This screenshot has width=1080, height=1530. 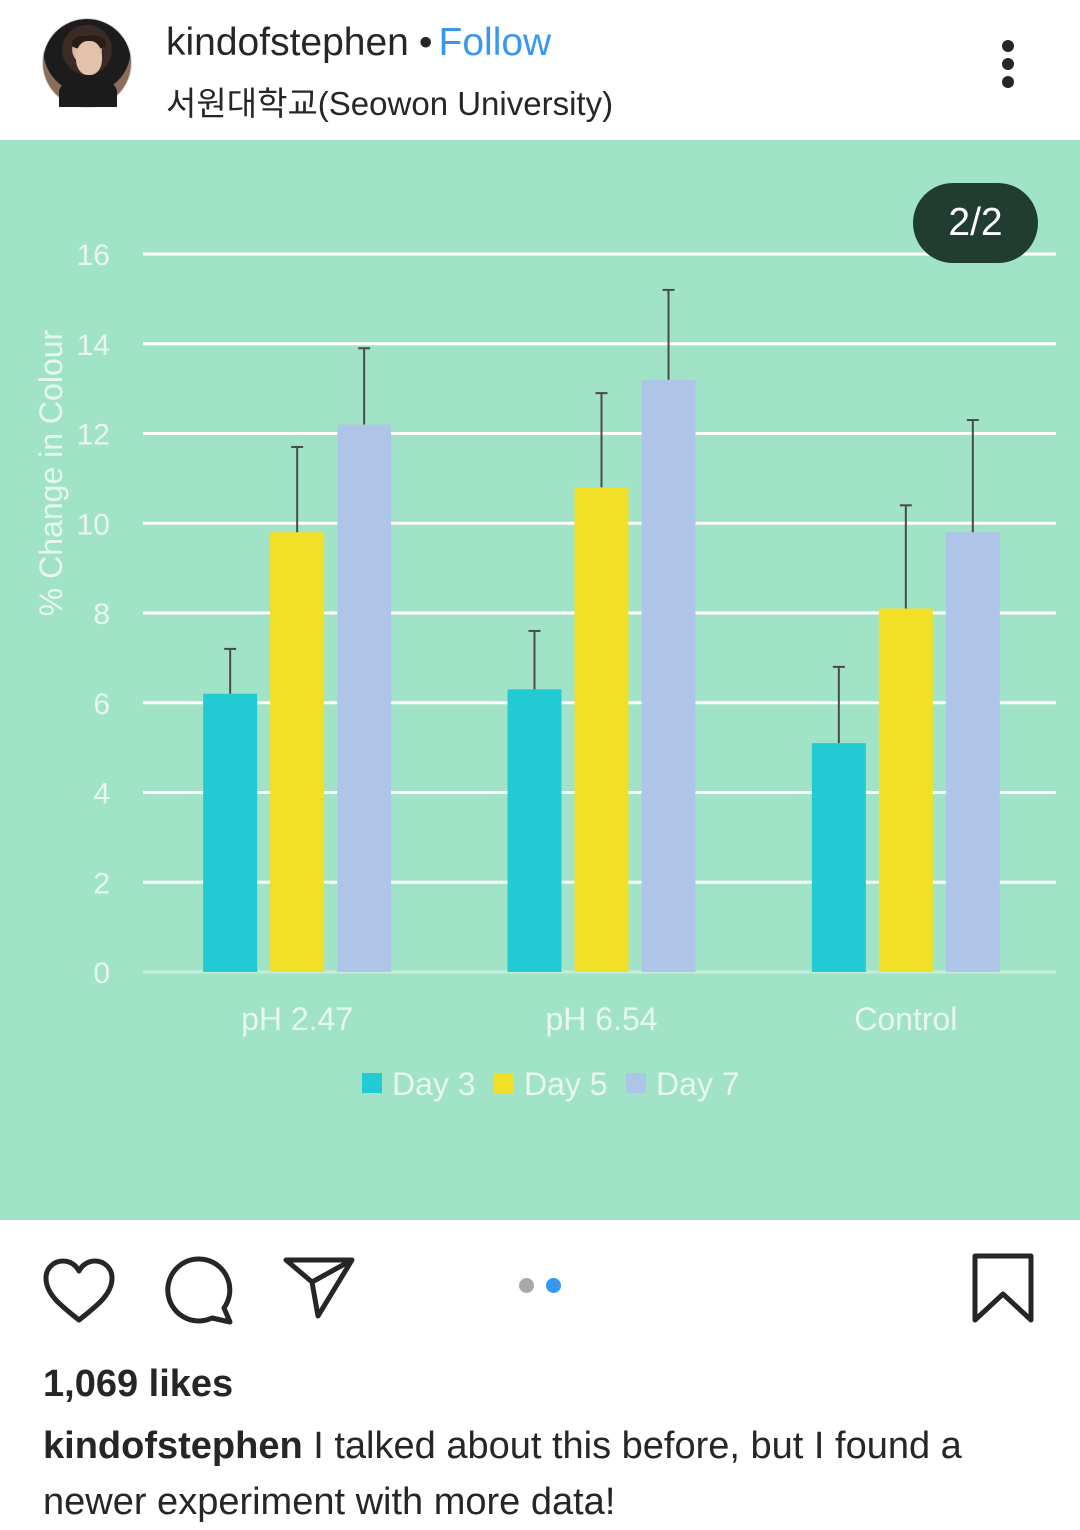 I want to click on action-bar, so click(x=540, y=1290).